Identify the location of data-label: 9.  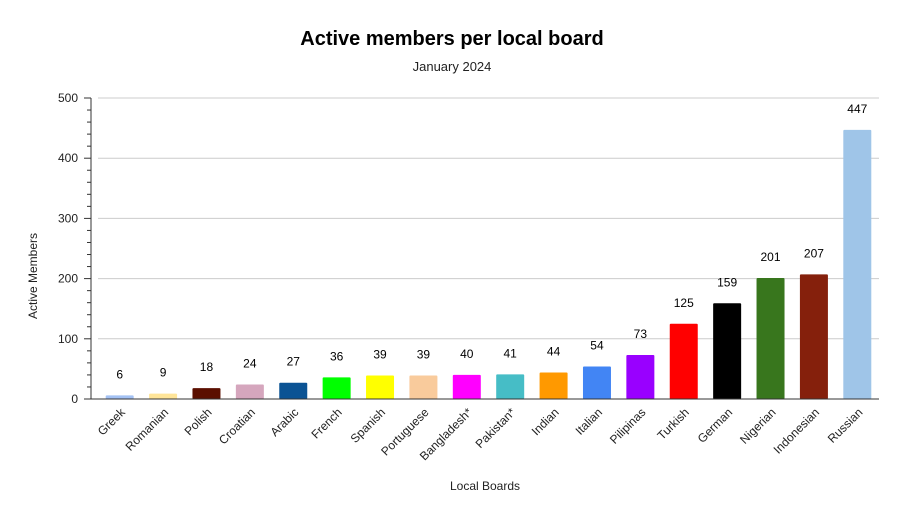
(163, 373).